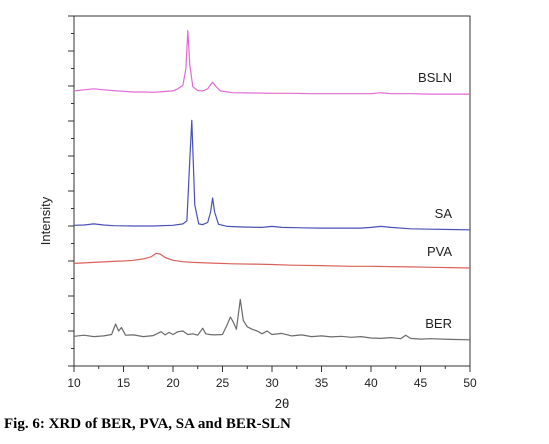 Image resolution: width=549 pixels, height=444 pixels. Describe the element at coordinates (322, 383) in the screenshot. I see `x-tick-label: 35` at that location.